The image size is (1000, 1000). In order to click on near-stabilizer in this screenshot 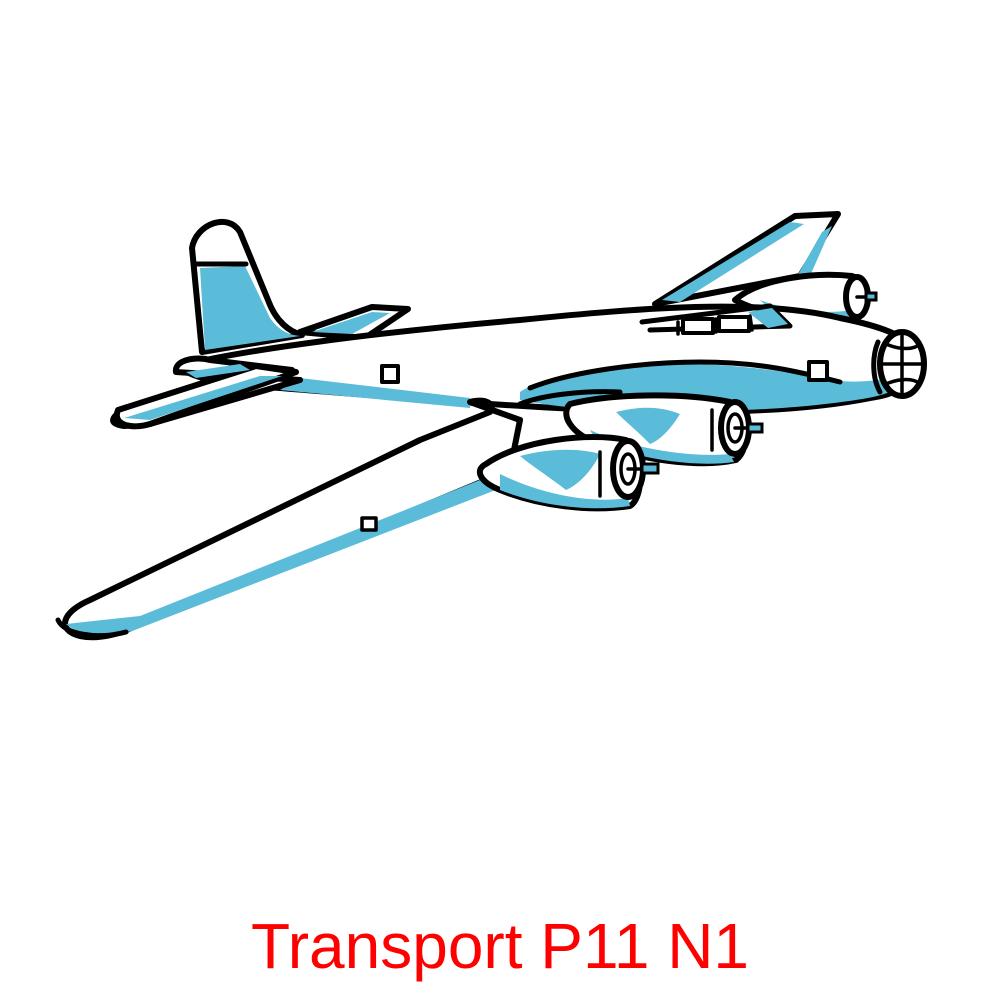, I will do `click(206, 392)`.